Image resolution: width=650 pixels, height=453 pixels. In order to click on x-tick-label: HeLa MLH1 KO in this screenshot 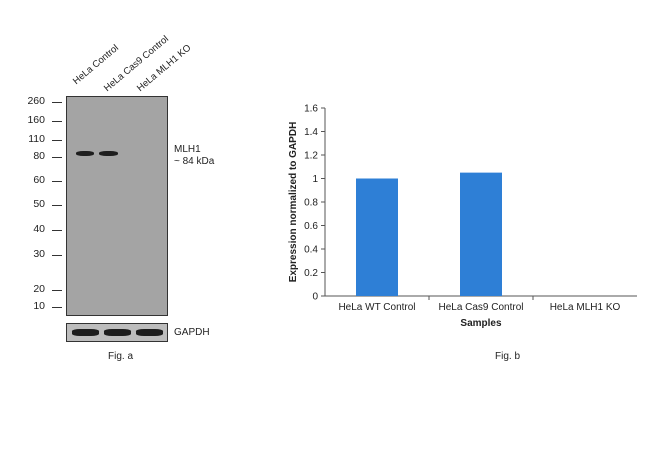, I will do `click(585, 307)`.